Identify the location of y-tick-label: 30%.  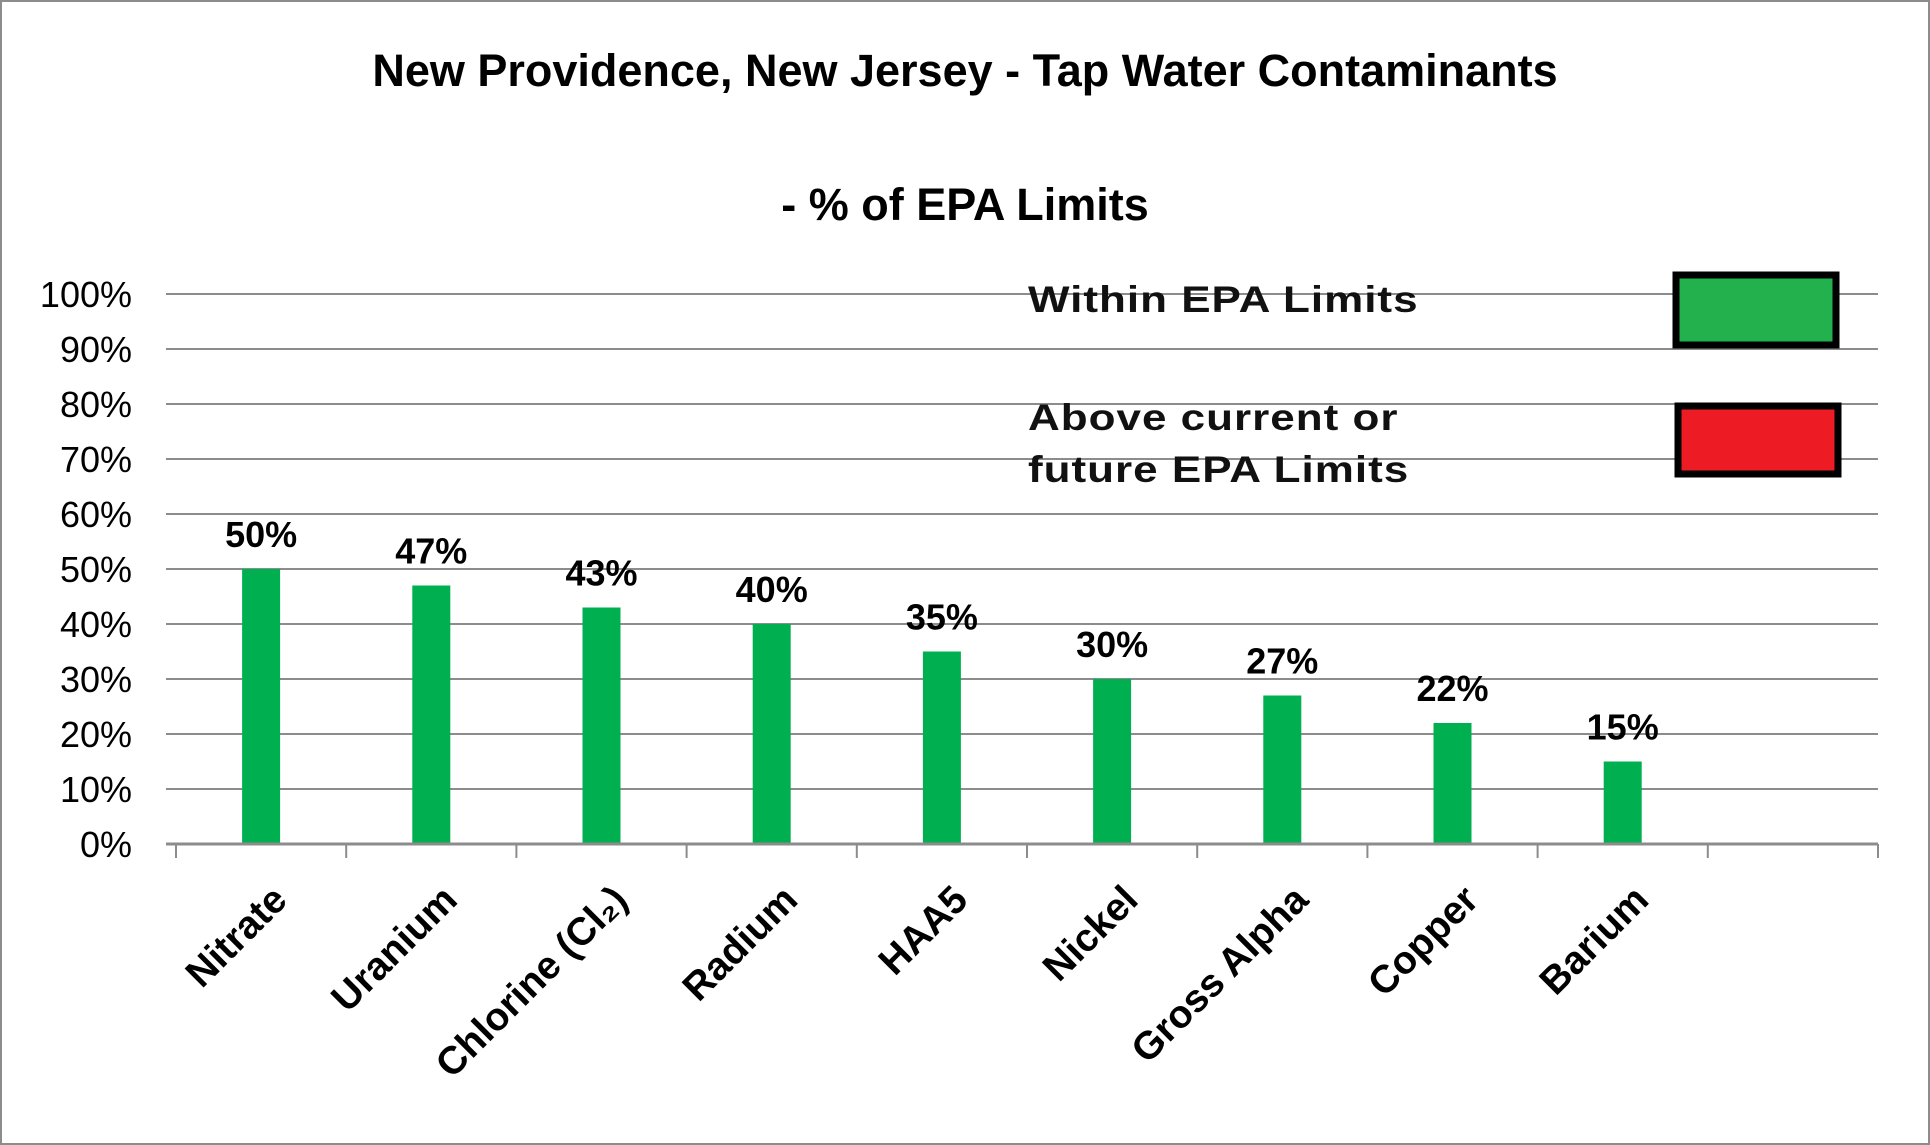
(96, 679).